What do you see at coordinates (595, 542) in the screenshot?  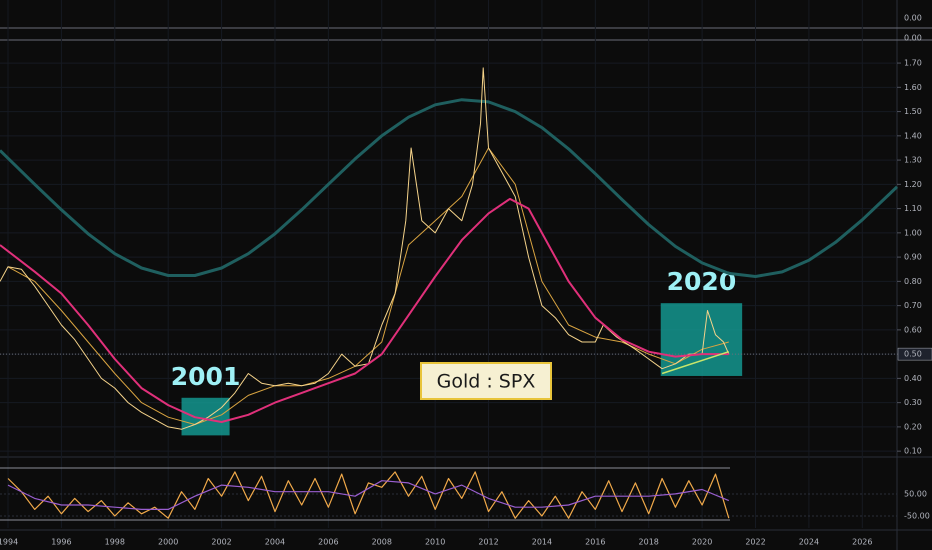 I see `x-tick-label: 2016` at bounding box center [595, 542].